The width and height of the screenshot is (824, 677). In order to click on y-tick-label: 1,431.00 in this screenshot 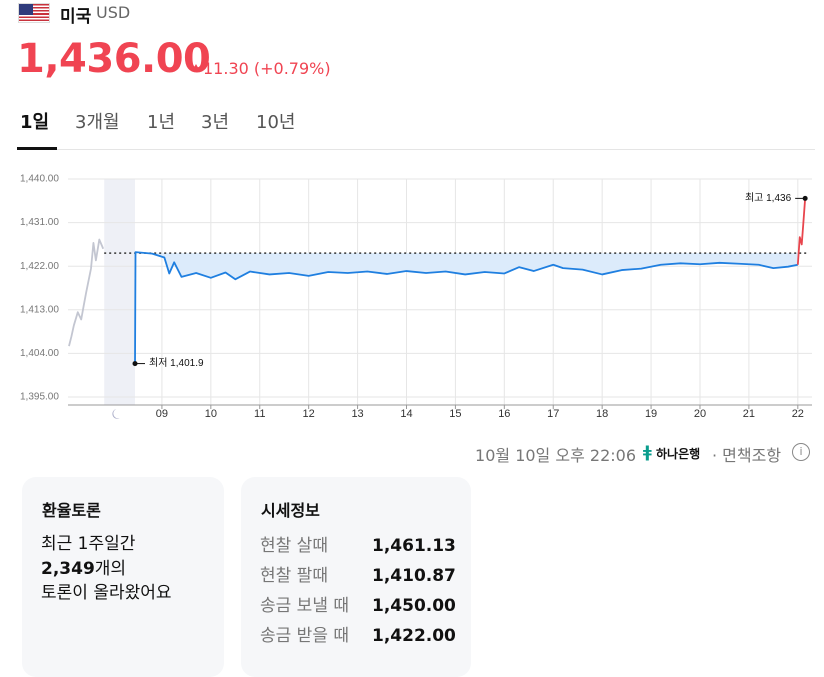, I will do `click(39, 222)`.